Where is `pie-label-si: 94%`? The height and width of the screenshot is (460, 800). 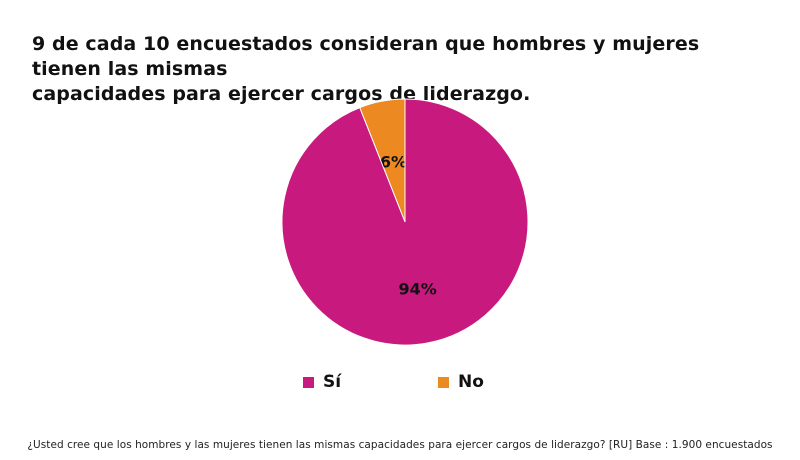
pie-label-si: 94% is located at coordinates (418, 288).